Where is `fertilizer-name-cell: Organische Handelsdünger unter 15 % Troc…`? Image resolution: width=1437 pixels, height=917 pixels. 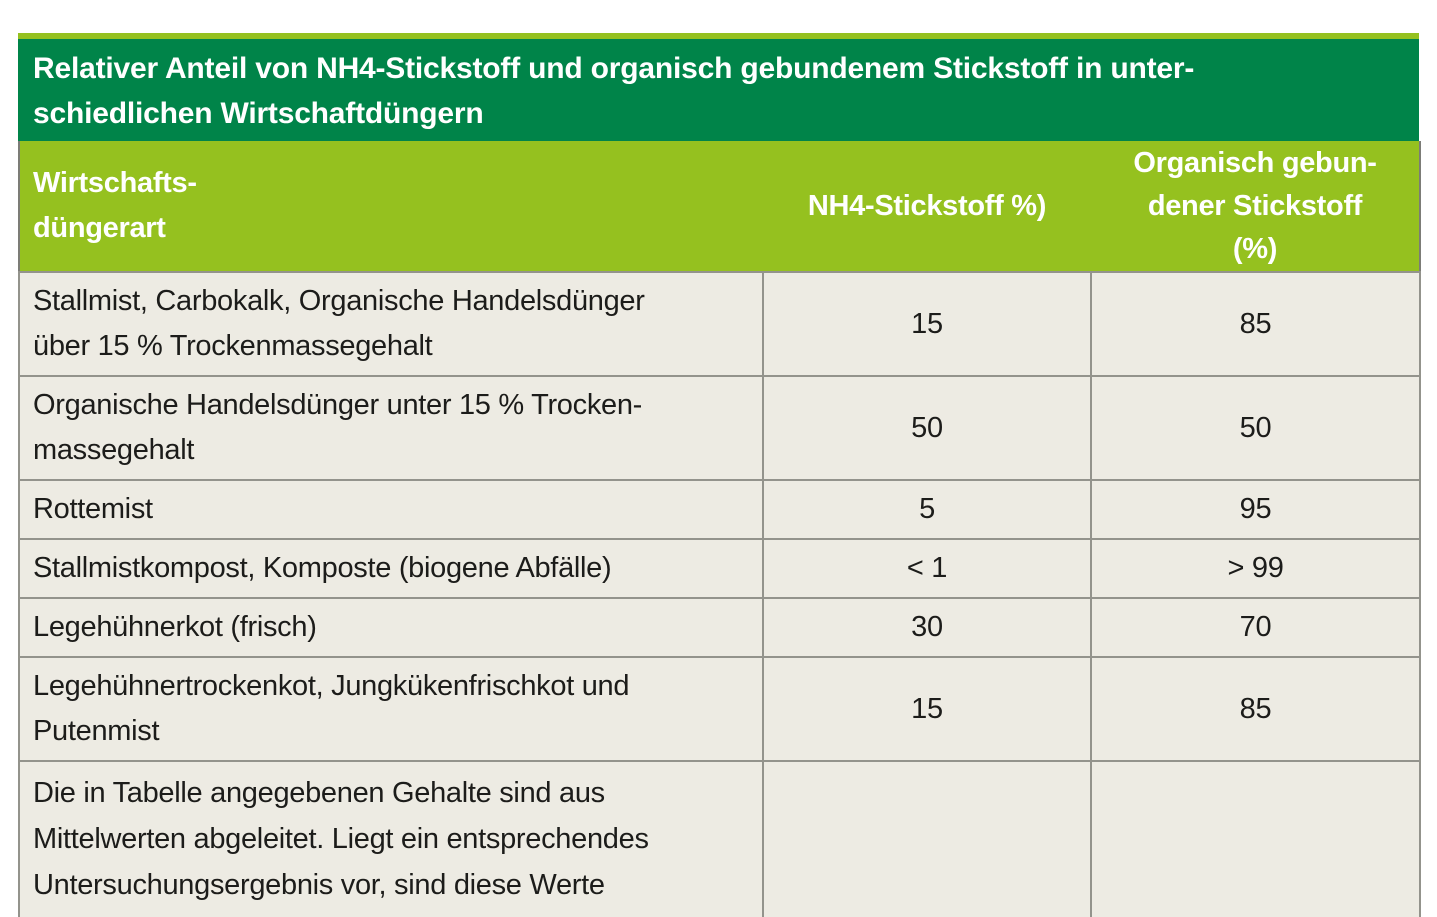 fertilizer-name-cell: Organische Handelsdünger unter 15 % Troc… is located at coordinates (391, 428).